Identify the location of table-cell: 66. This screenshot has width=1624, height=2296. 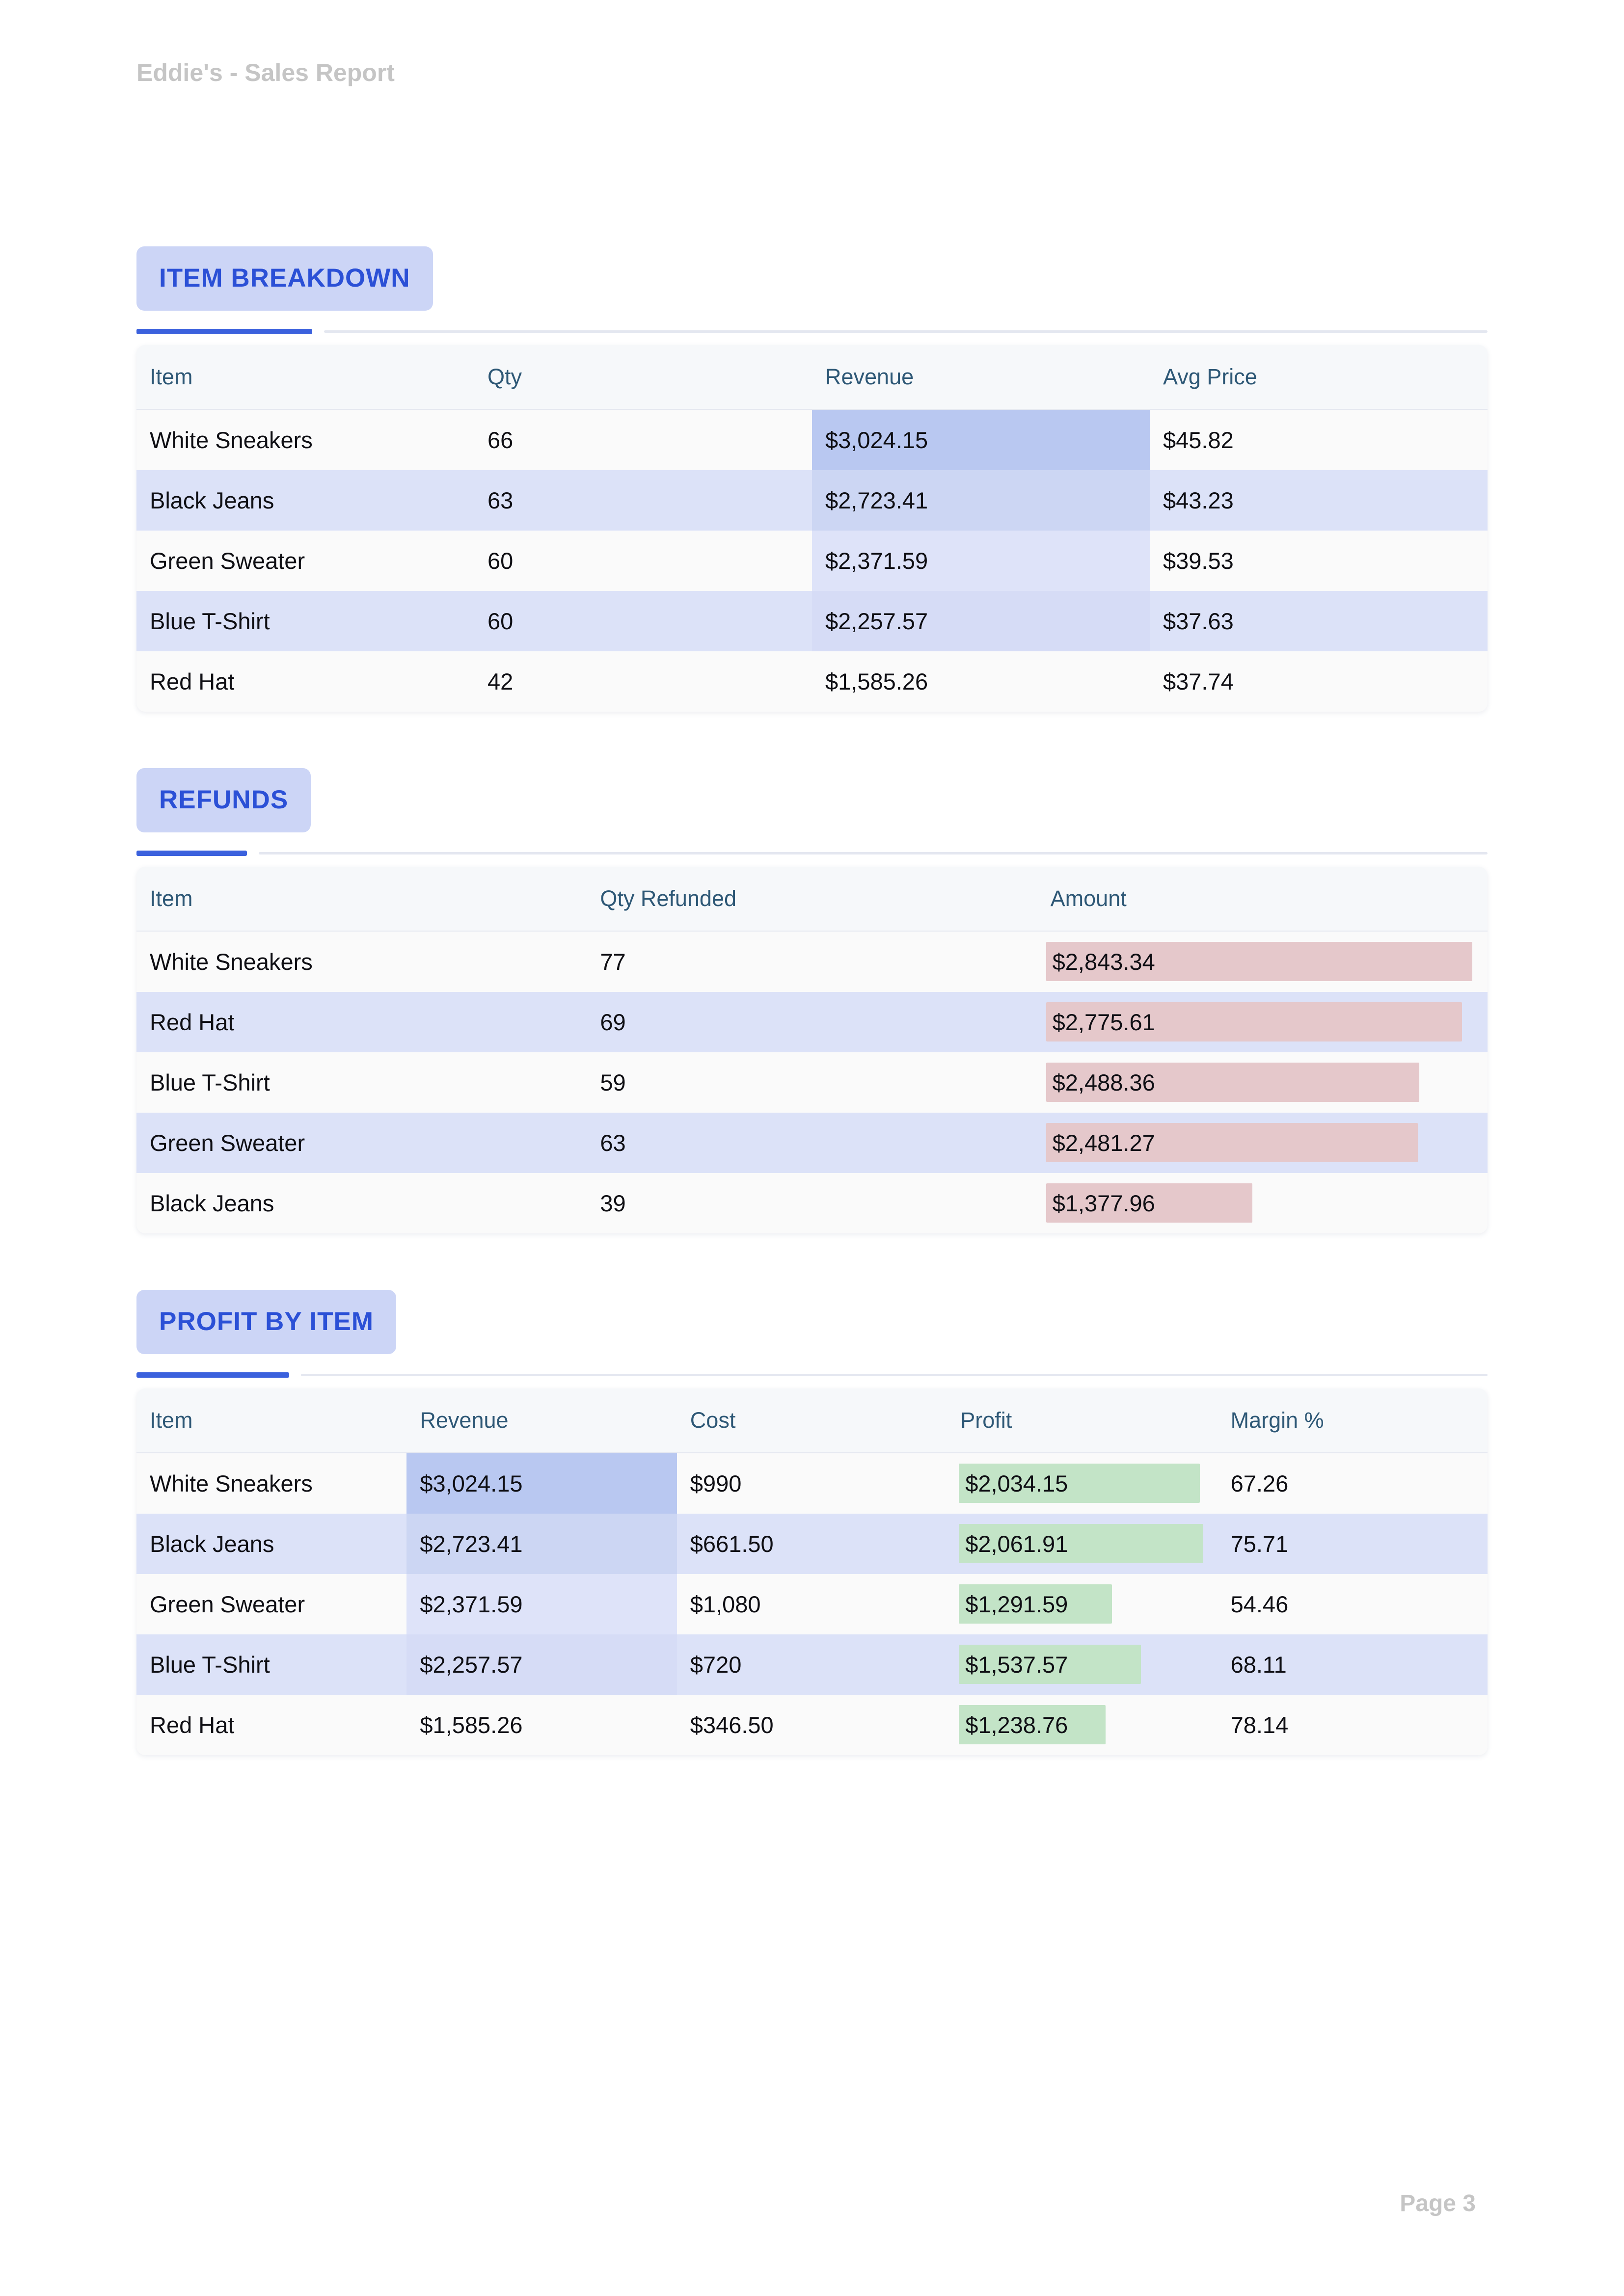
(500, 440).